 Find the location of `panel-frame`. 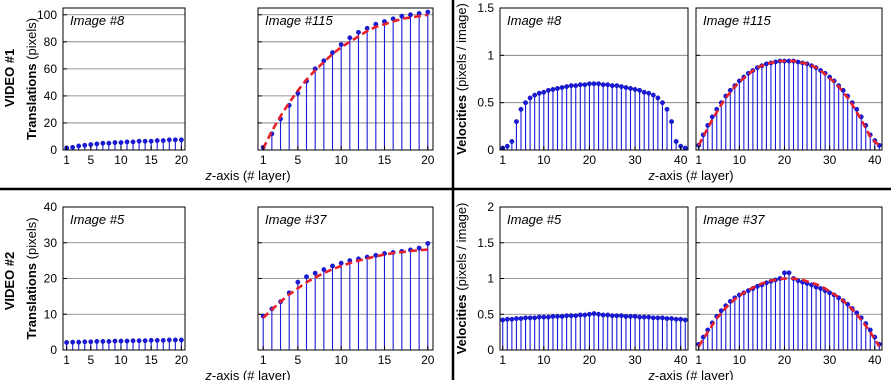

panel-frame is located at coordinates (594, 79).